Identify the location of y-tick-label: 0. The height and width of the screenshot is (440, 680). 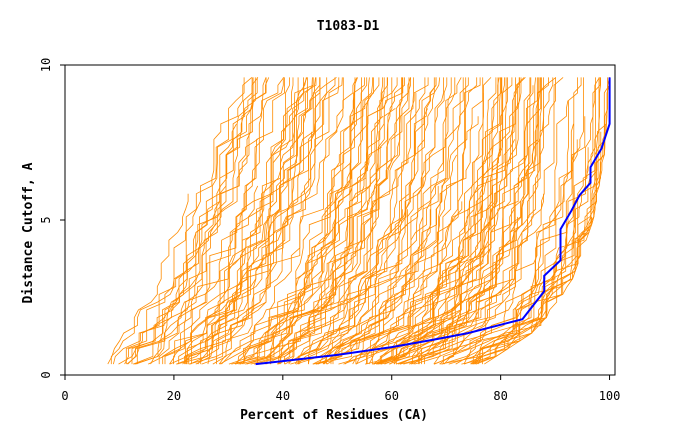
(46, 374).